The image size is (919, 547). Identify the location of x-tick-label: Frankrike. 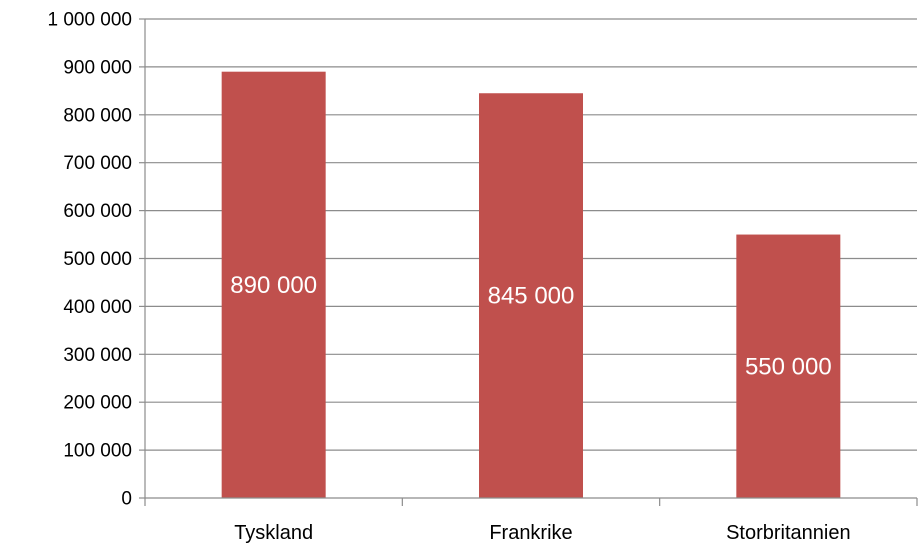
(530, 533).